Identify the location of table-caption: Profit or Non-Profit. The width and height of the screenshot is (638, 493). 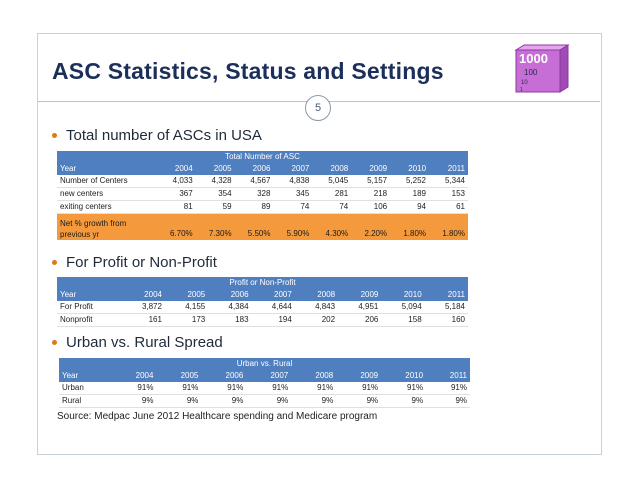
(262, 283).